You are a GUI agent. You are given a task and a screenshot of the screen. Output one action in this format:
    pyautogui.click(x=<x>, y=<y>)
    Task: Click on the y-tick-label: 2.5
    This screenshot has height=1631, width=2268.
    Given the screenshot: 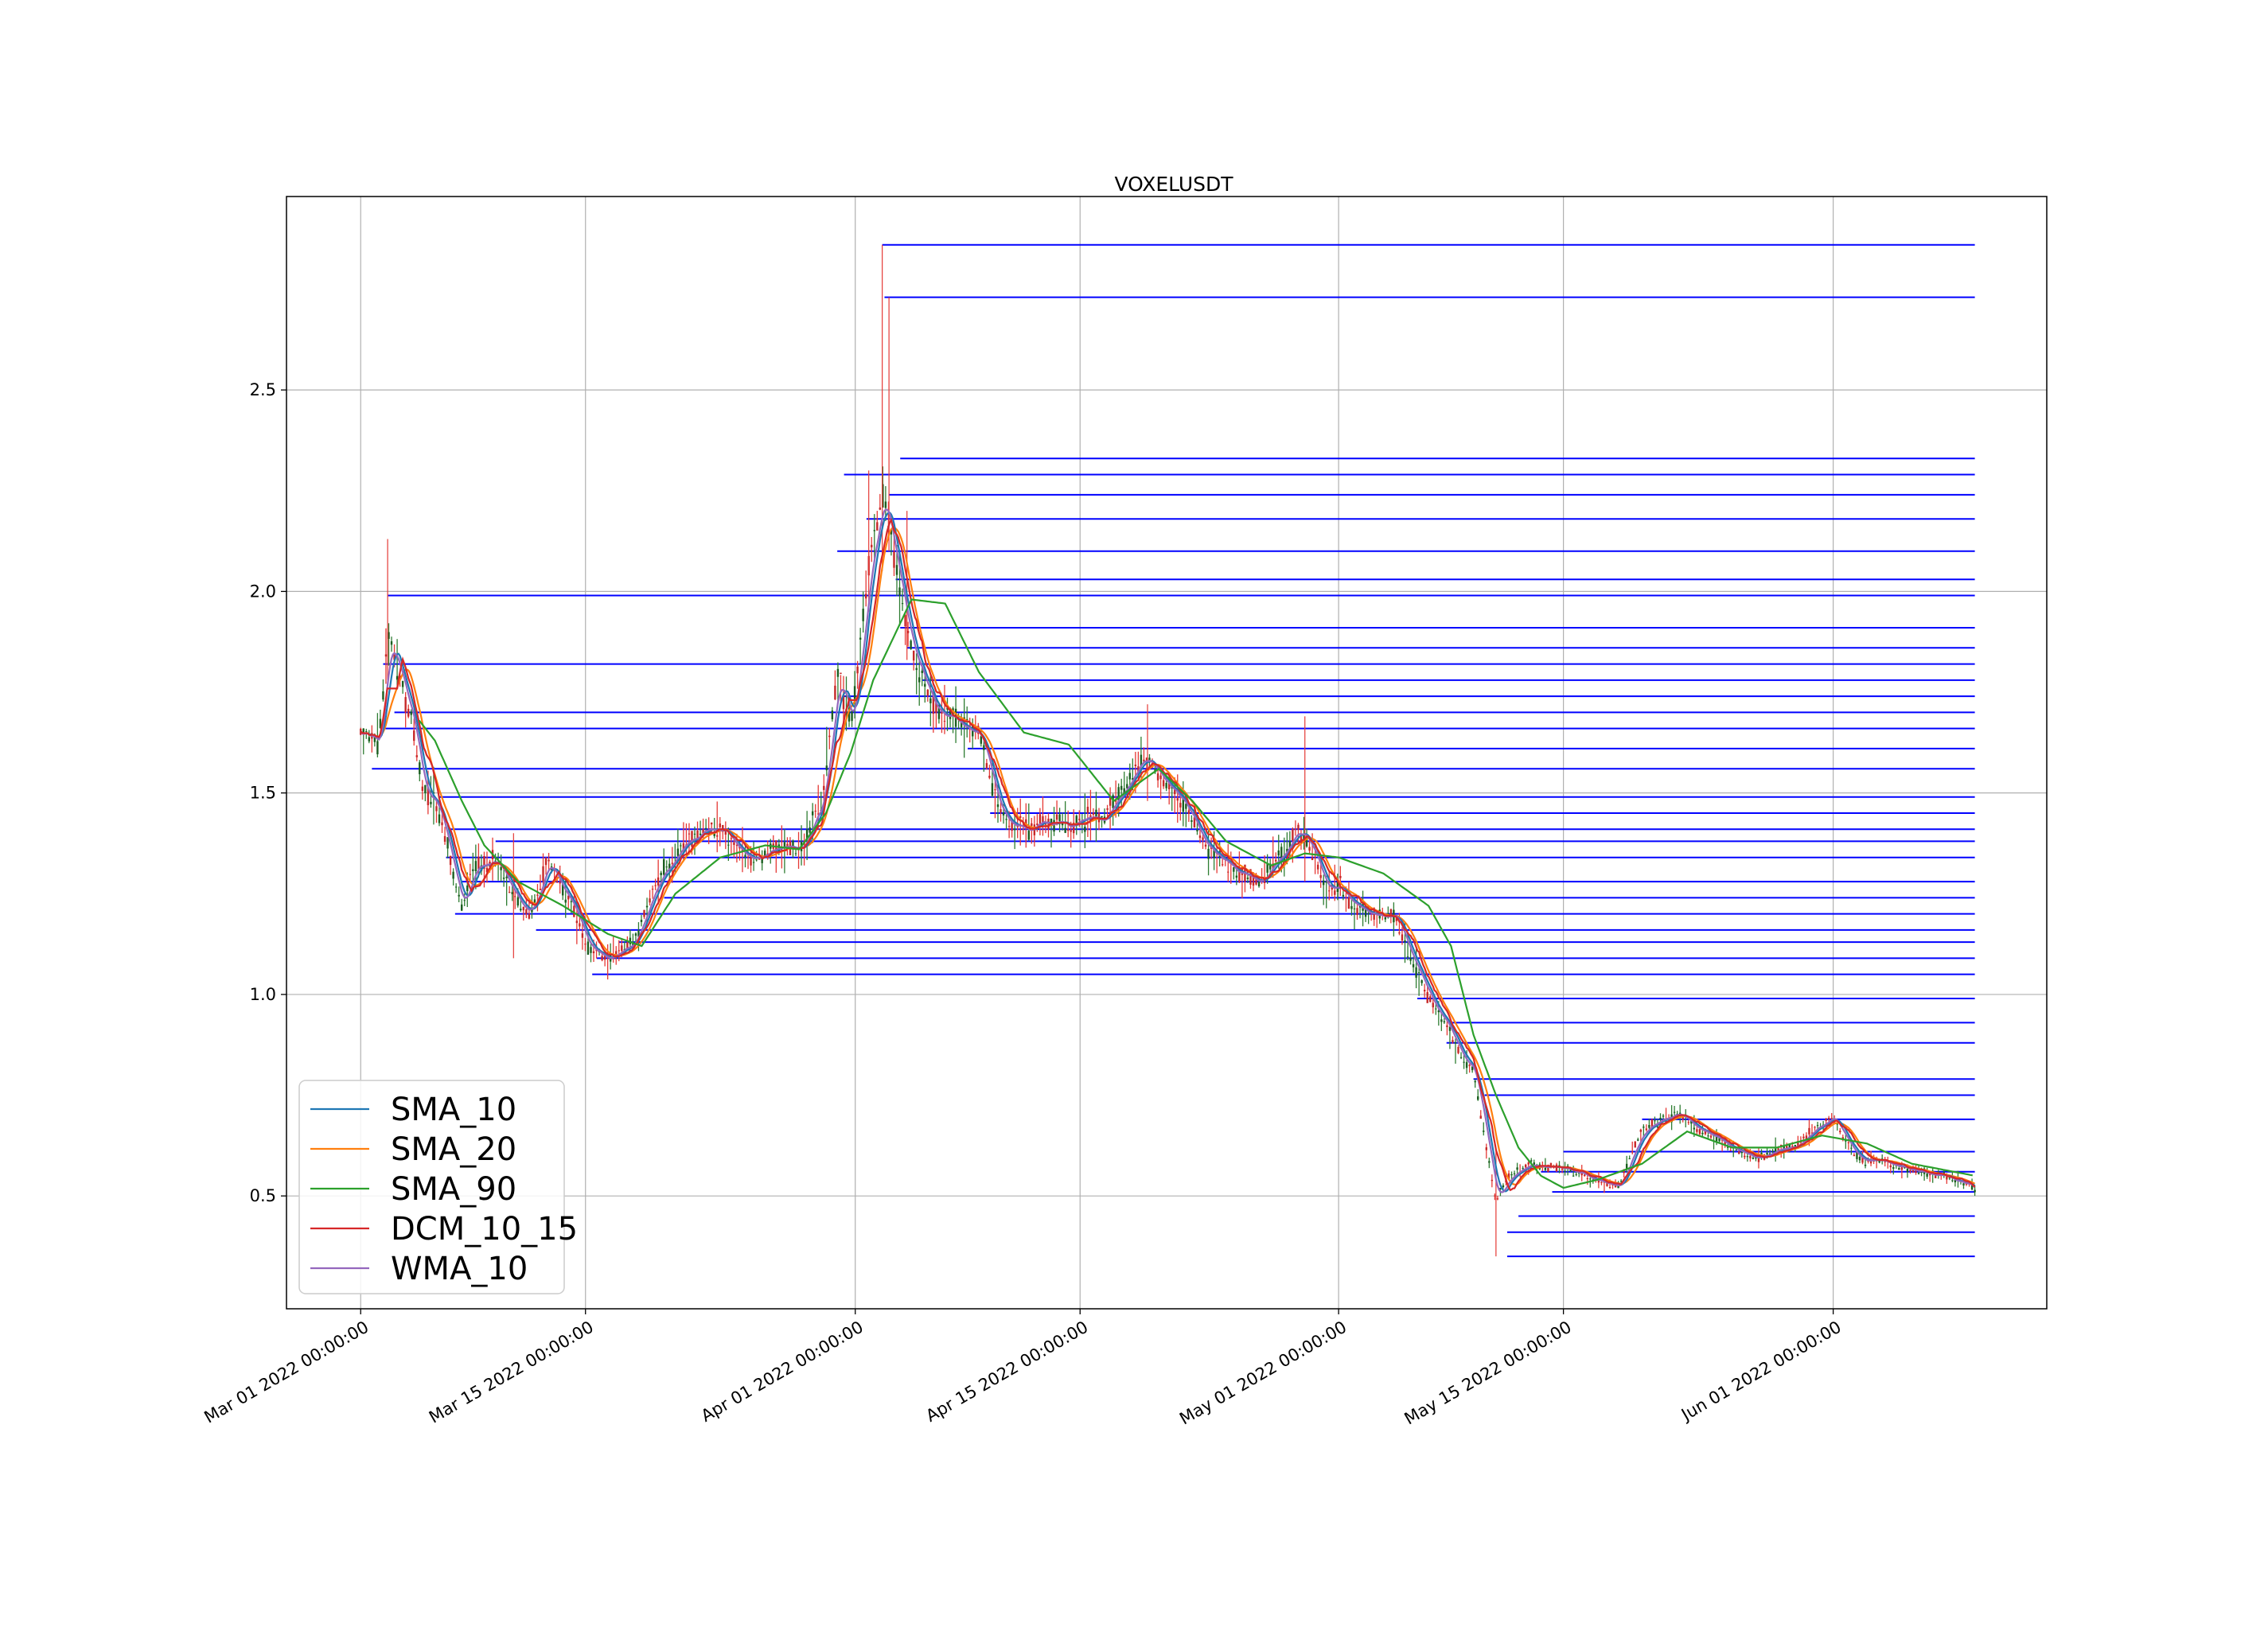 What is the action you would take?
    pyautogui.click(x=263, y=389)
    